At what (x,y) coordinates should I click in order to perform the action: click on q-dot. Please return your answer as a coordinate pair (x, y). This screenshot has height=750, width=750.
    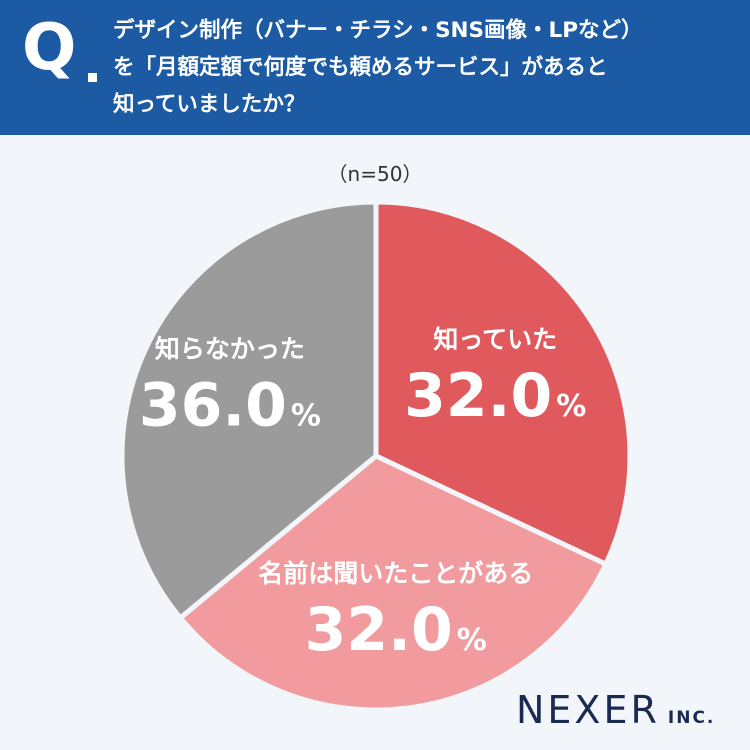
    Looking at the image, I should click on (92, 77).